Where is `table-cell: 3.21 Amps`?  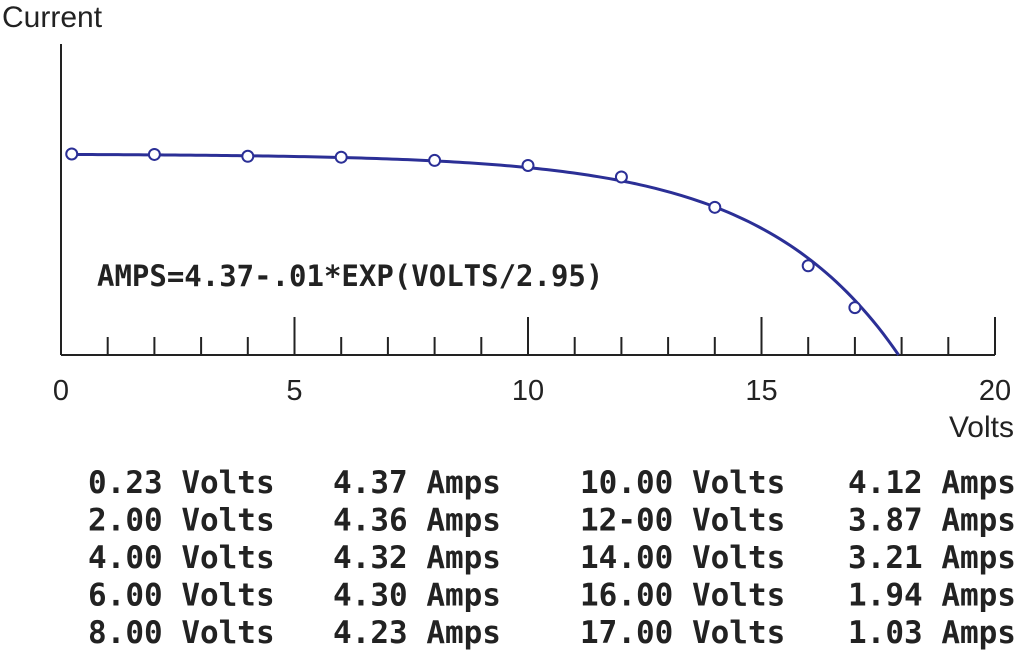
table-cell: 3.21 Amps is located at coordinates (932, 558).